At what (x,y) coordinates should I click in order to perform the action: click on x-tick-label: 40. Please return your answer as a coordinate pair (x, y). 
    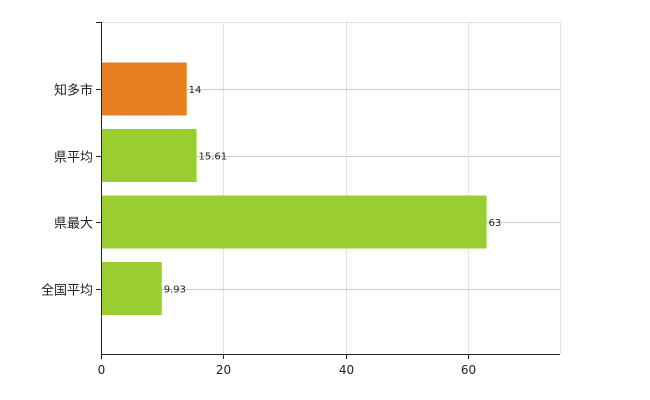
    Looking at the image, I should click on (346, 370).